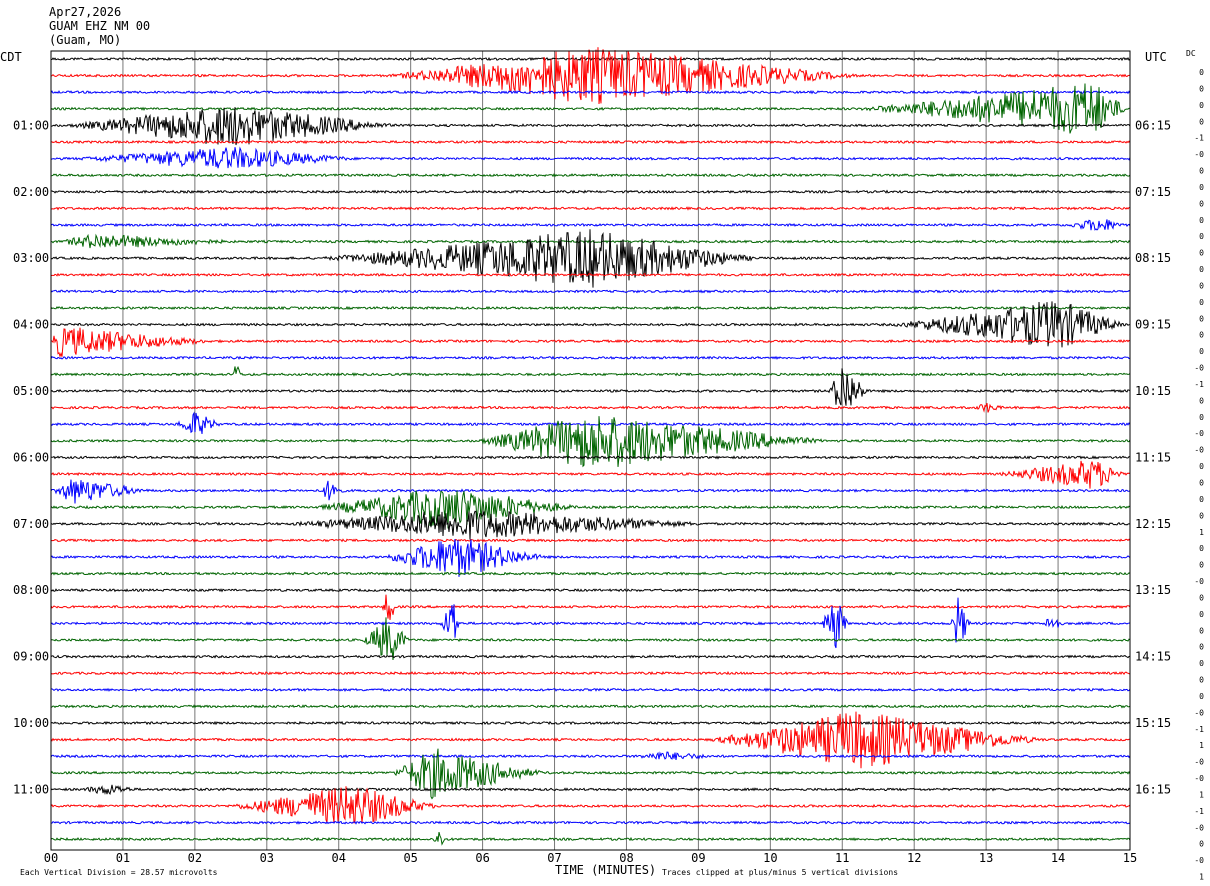 Image resolution: width=1210 pixels, height=886 pixels. Describe the element at coordinates (482, 858) in the screenshot. I see `x-tick-label: 06` at that location.